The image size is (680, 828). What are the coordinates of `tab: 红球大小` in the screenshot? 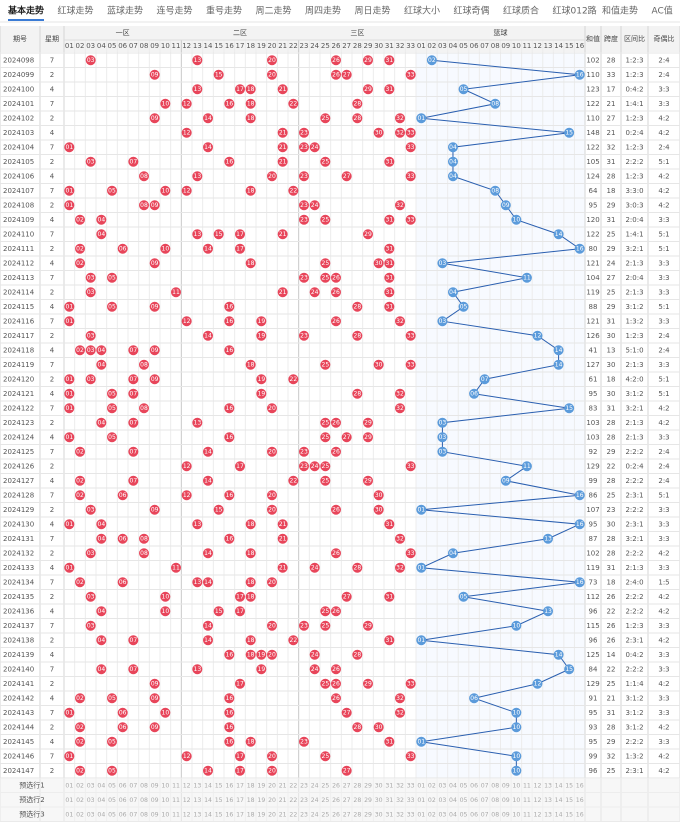 It's located at (422, 11).